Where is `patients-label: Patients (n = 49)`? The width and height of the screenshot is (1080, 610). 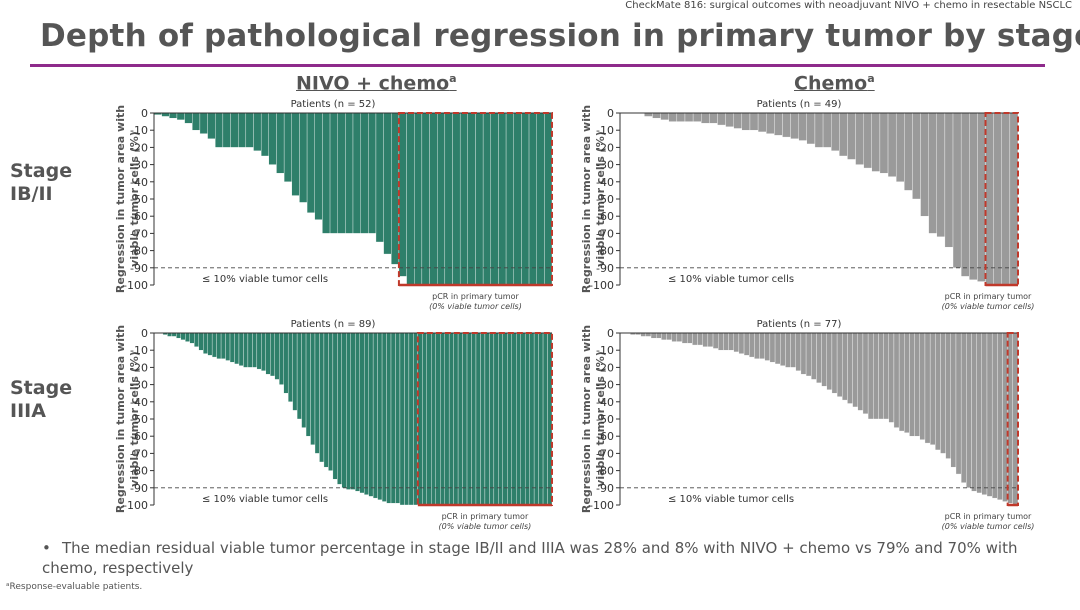
patients-label: Patients (n = 49) is located at coordinates (799, 104).